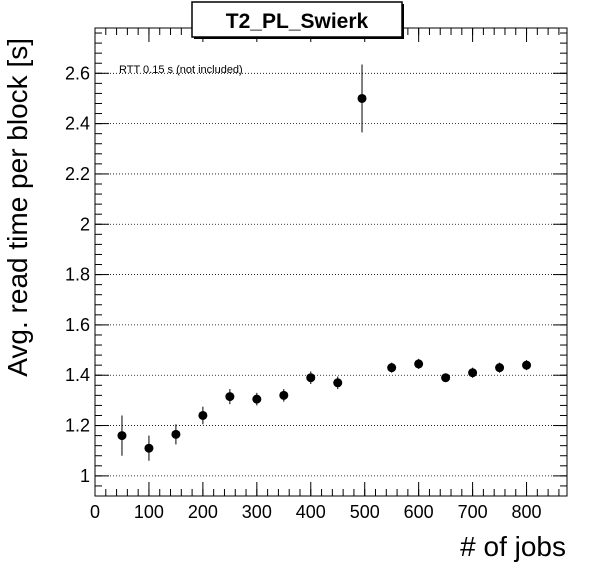 The height and width of the screenshot is (572, 596). What do you see at coordinates (17, 207) in the screenshot?
I see `y-axis-title: Avg. read time per block [s]` at bounding box center [17, 207].